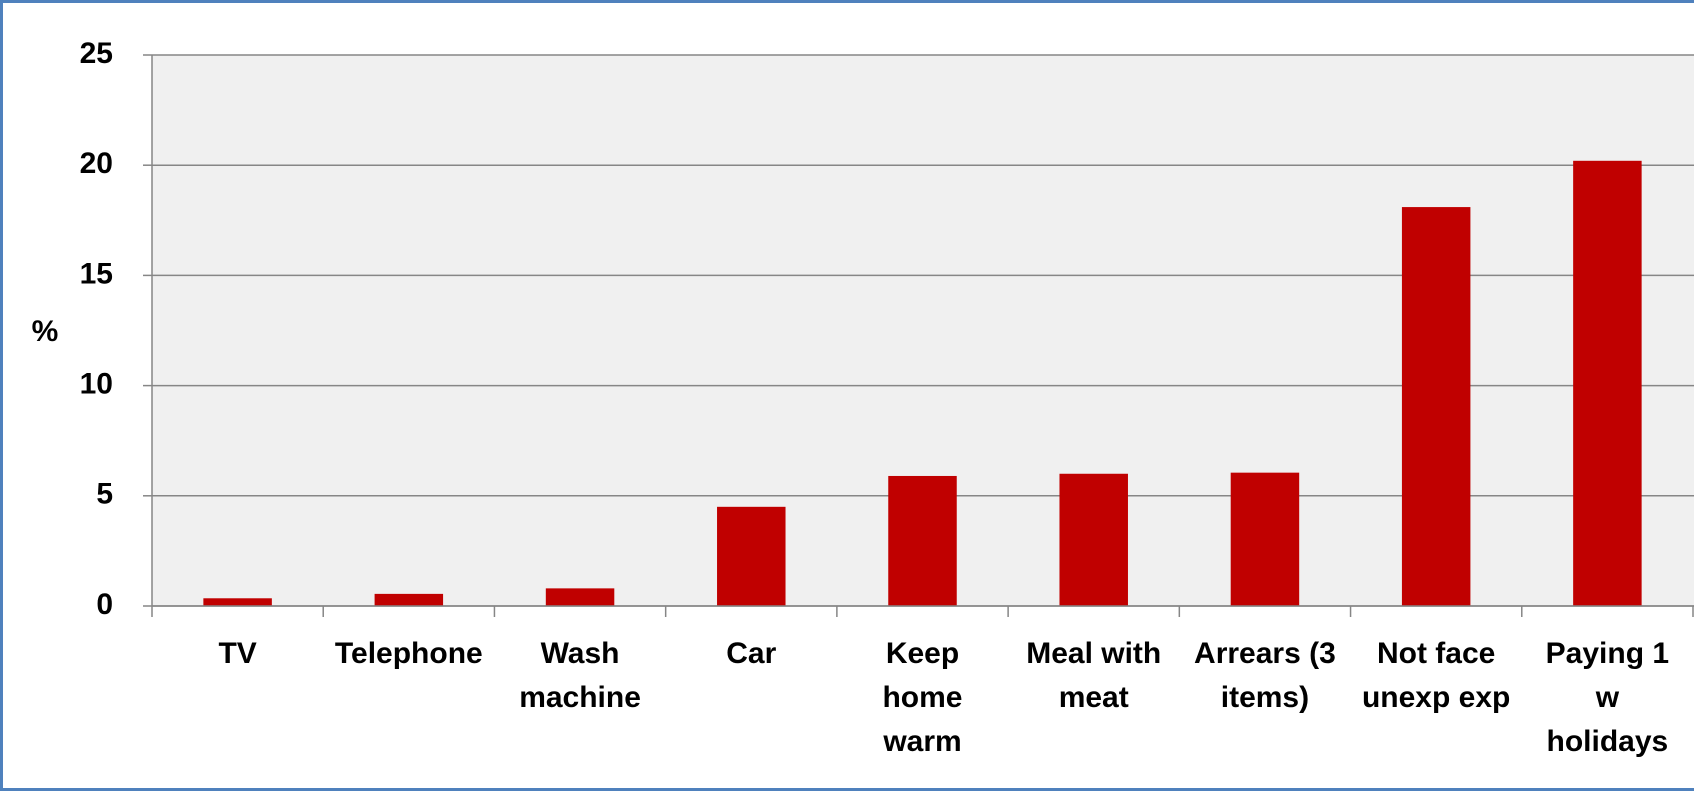 This screenshot has height=794, width=1694. I want to click on x-tick-label: Keep home warm, so click(922, 697).